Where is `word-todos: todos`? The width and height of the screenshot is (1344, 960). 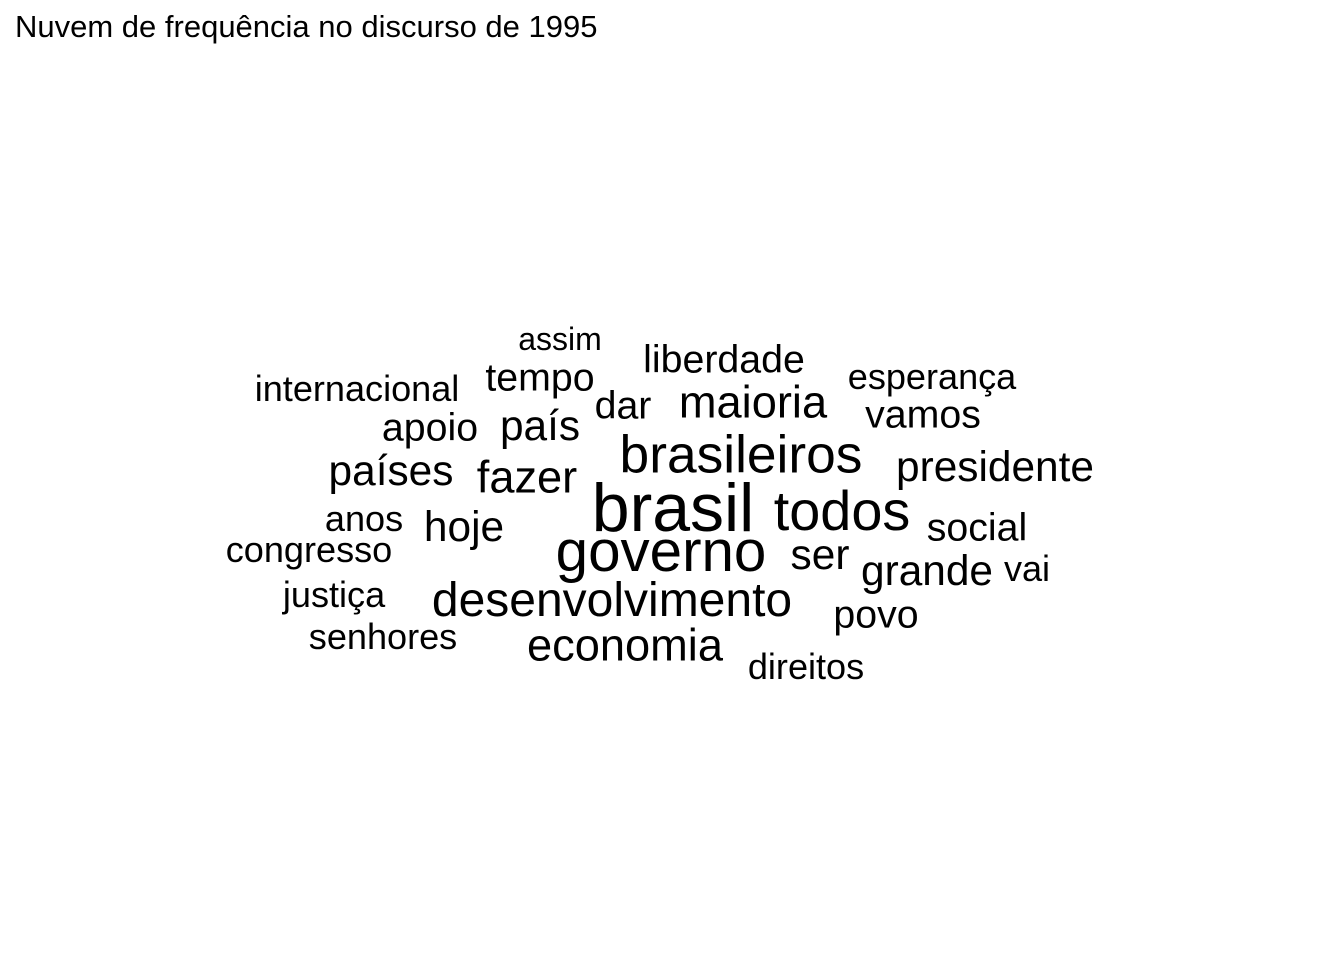
word-todos: todos is located at coordinates (842, 511).